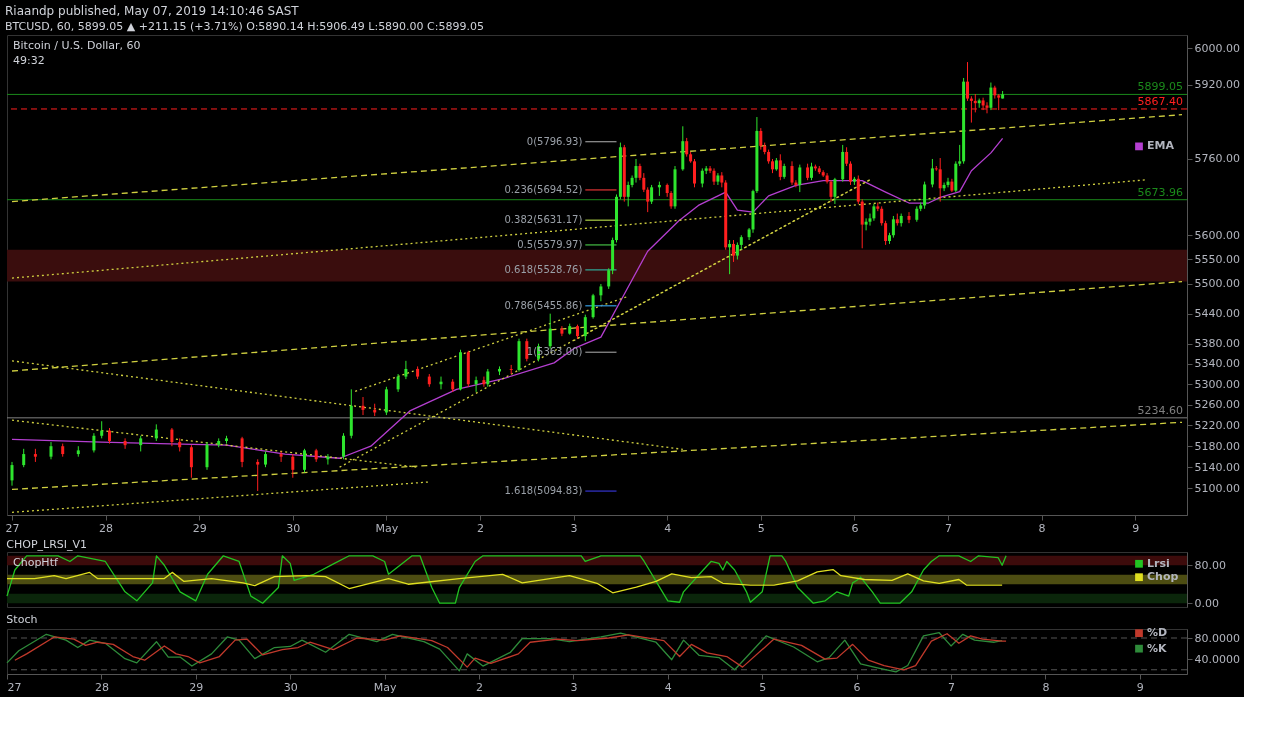 The width and height of the screenshot is (1280, 747). Describe the element at coordinates (1160, 192) in the screenshot. I see `ref-line-label: 5673.96` at that location.